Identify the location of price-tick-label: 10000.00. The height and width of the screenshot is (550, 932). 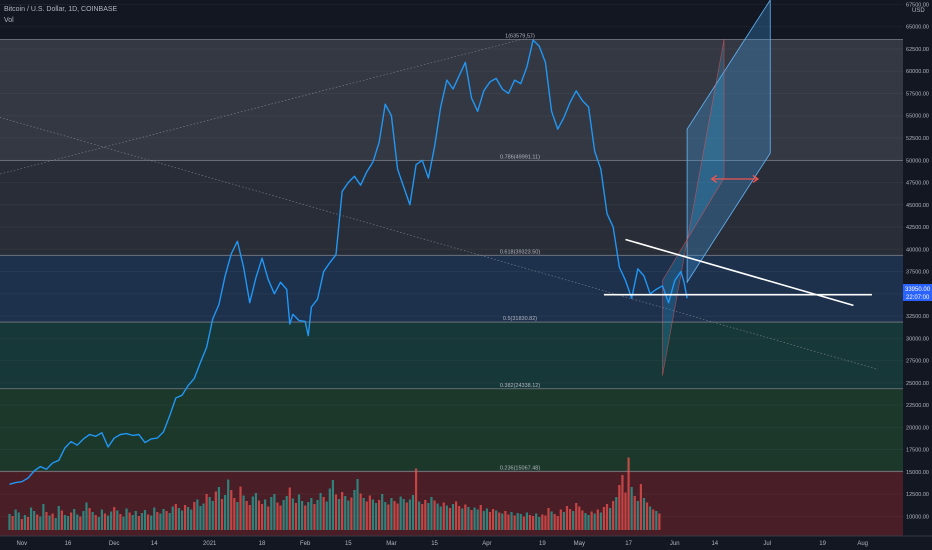
(917, 517).